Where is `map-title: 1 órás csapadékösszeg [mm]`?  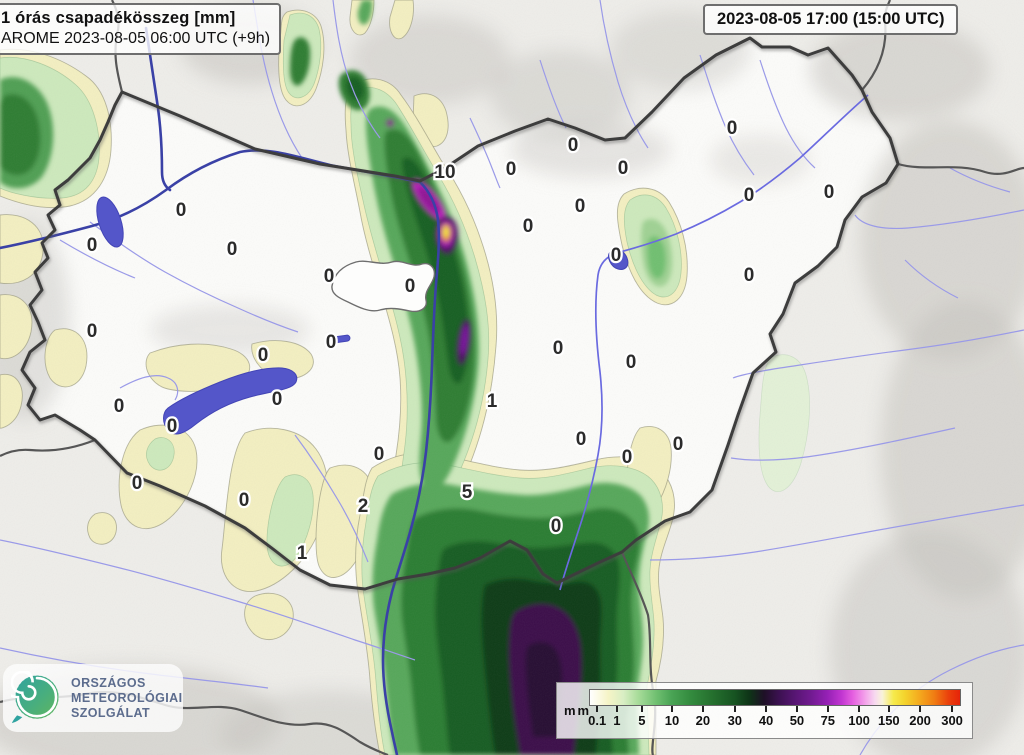 map-title: 1 órás csapadékösszeg [mm] is located at coordinates (118, 18).